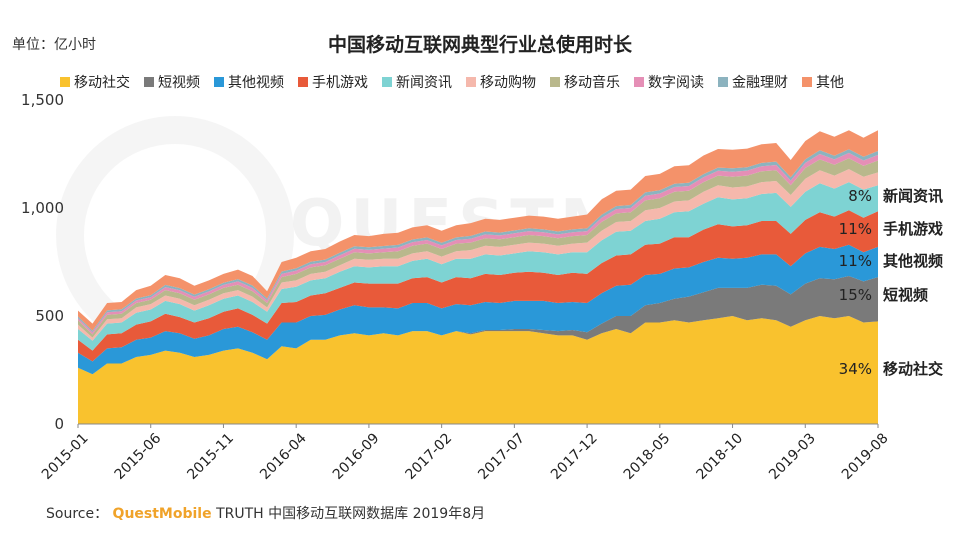 This screenshot has height=534, width=960. What do you see at coordinates (138, 456) in the screenshot?
I see `x-tick-label: 2015-06` at bounding box center [138, 456].